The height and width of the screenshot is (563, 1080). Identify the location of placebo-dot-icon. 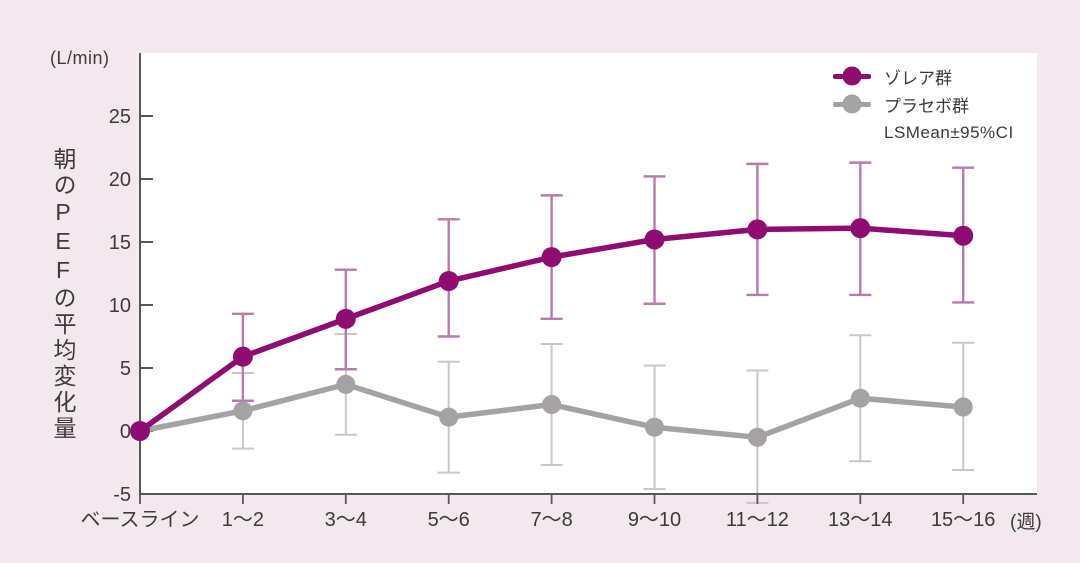
(852, 104).